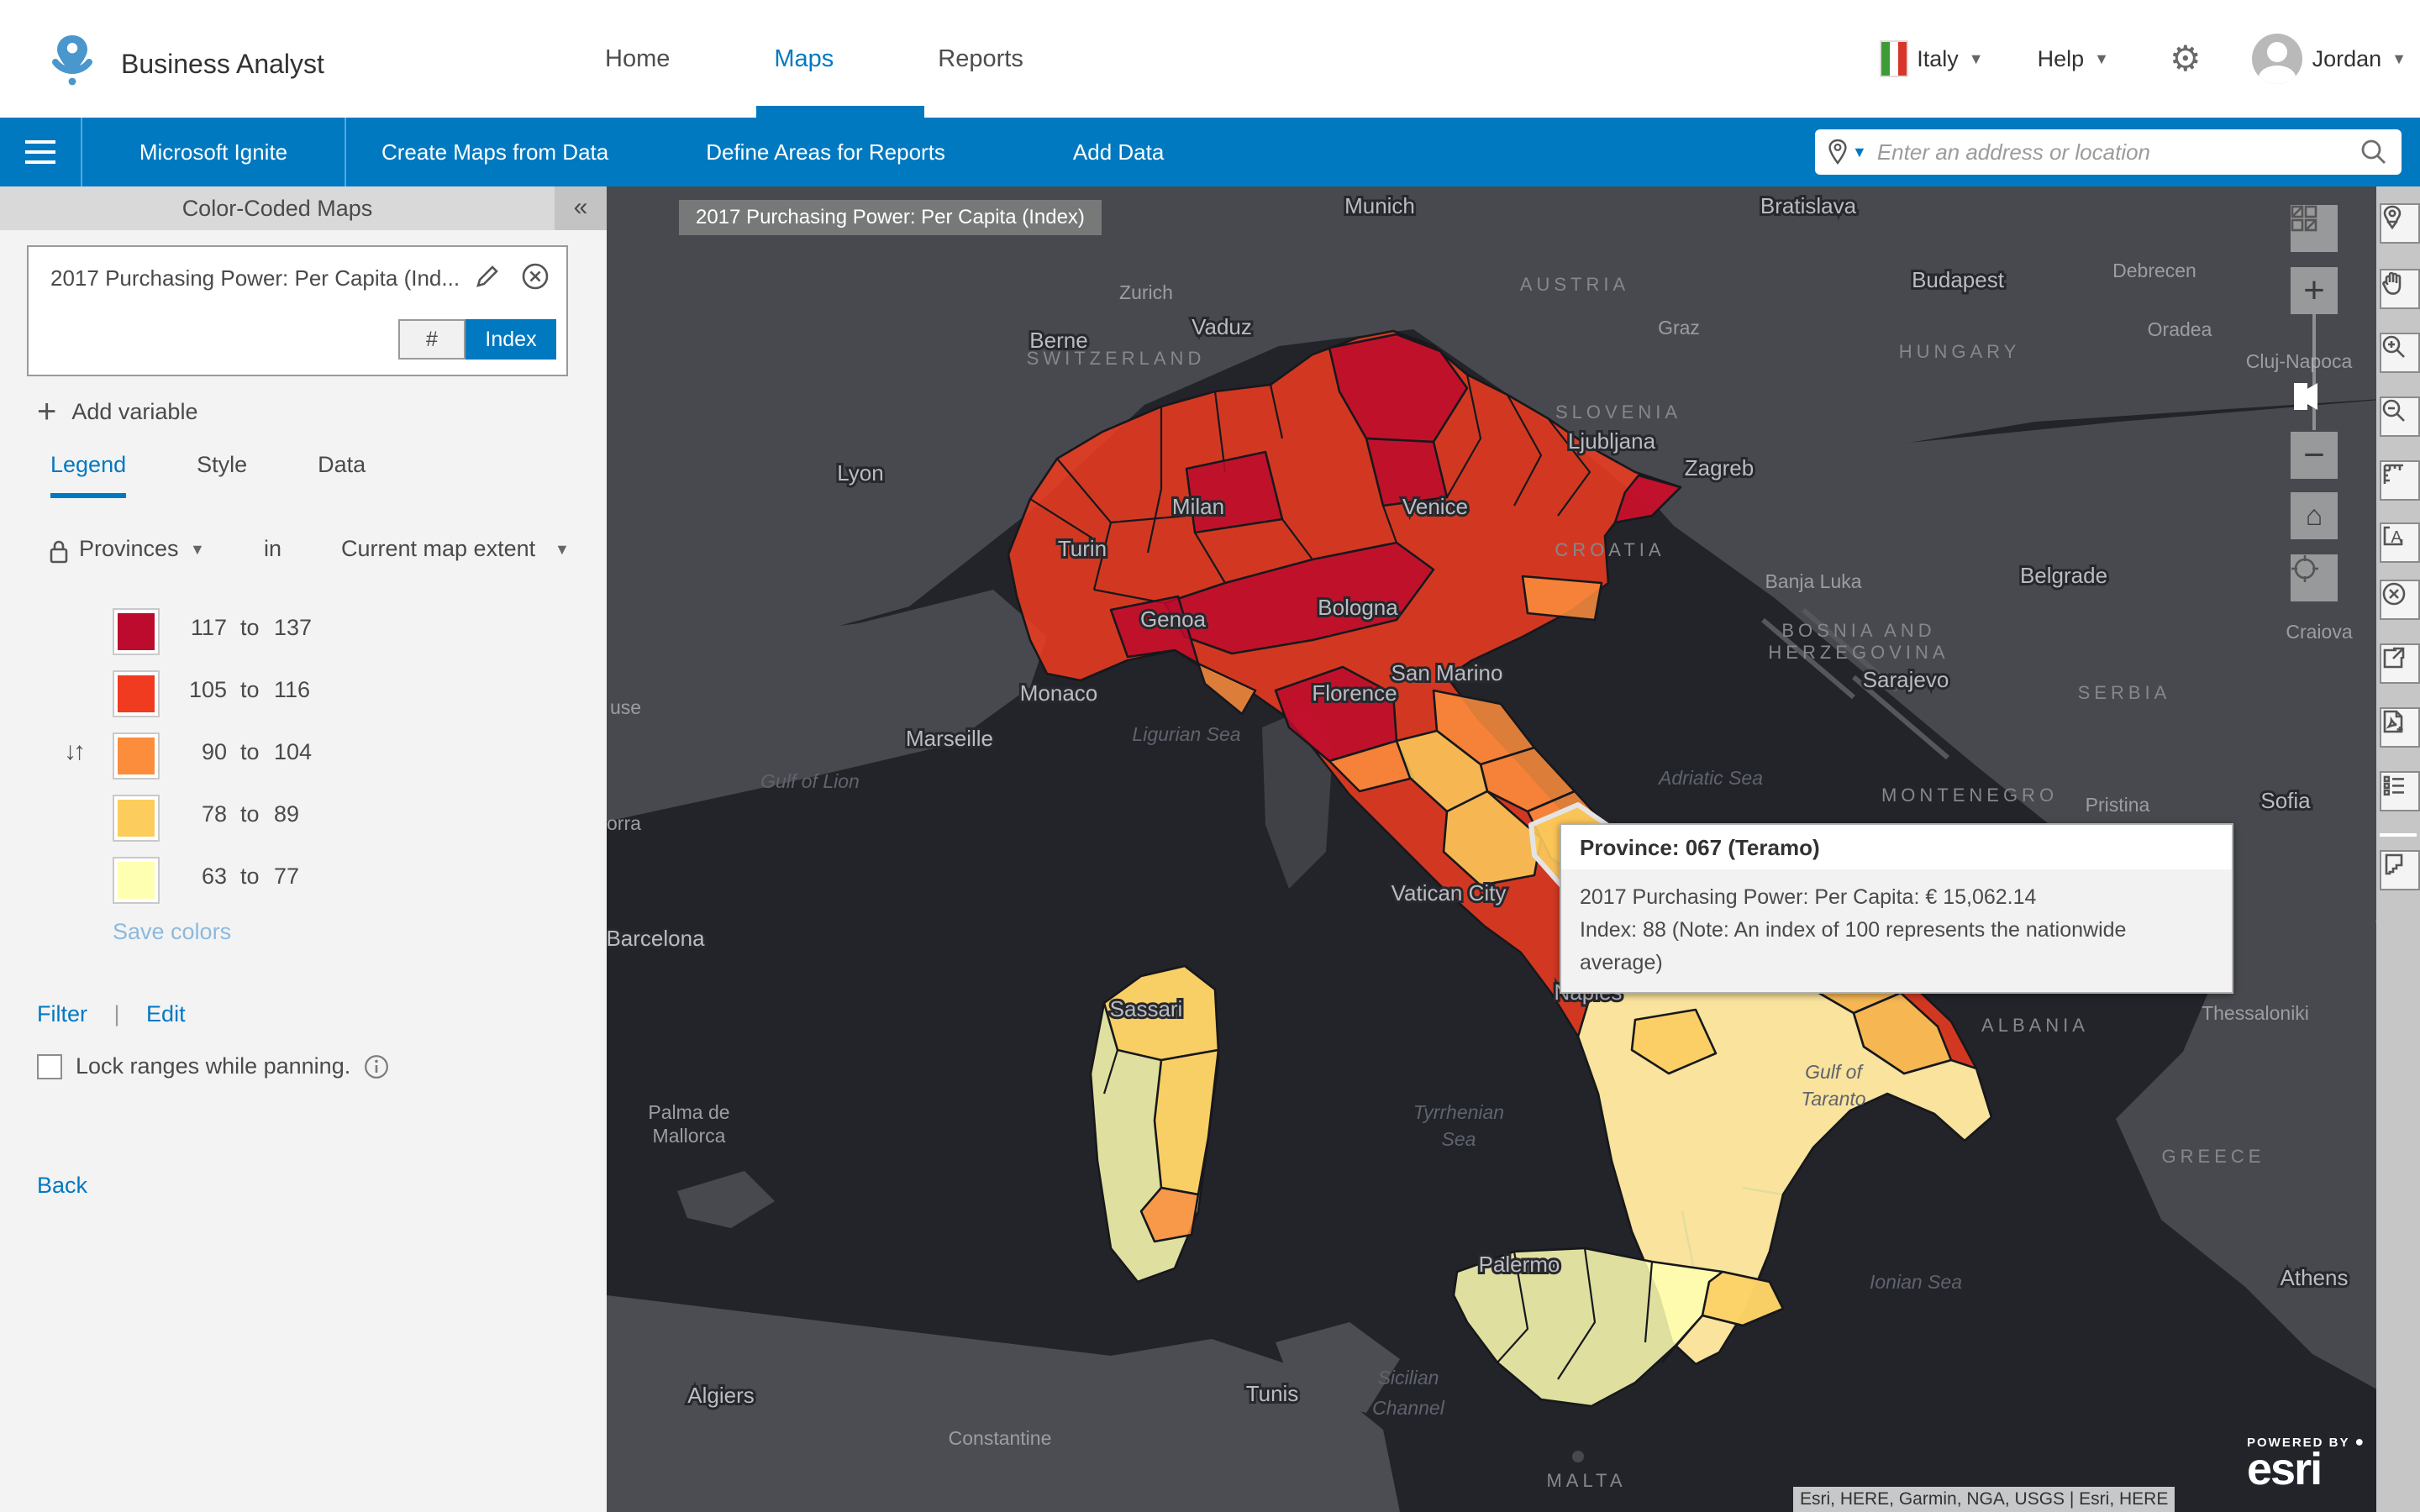 The height and width of the screenshot is (1512, 2420). What do you see at coordinates (1358, 607) in the screenshot?
I see `map-label: Bologna` at bounding box center [1358, 607].